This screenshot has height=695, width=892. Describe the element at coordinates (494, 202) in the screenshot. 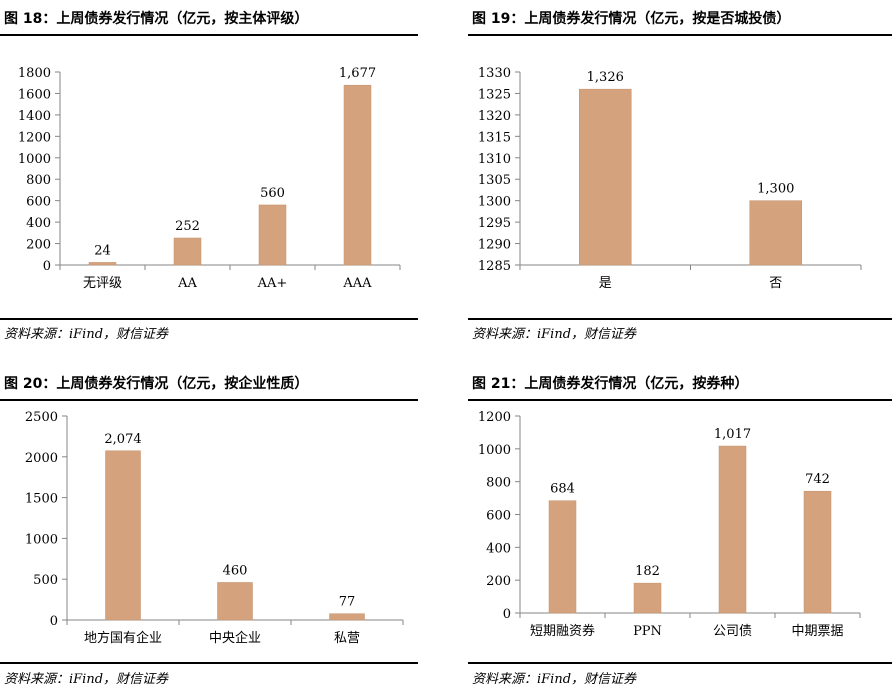

I see `y-tick-label: 1300` at that location.